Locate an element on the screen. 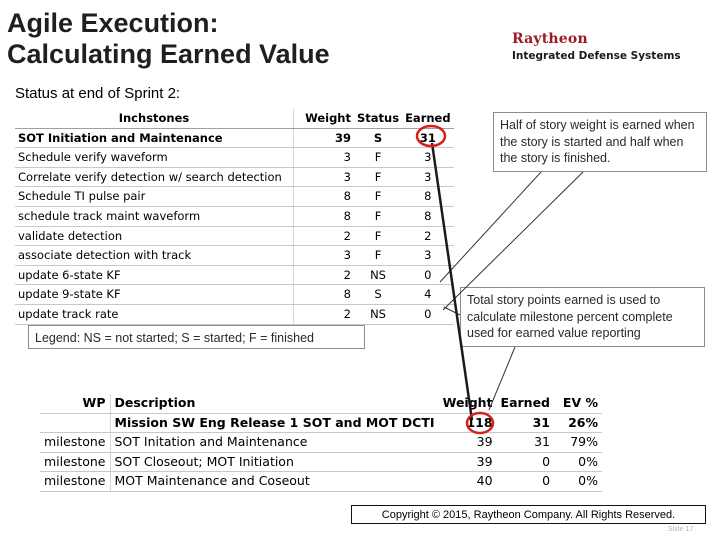 The height and width of the screenshot is (540, 720). milestone-description: MOT Maintenance and Coseout is located at coordinates (274, 481).